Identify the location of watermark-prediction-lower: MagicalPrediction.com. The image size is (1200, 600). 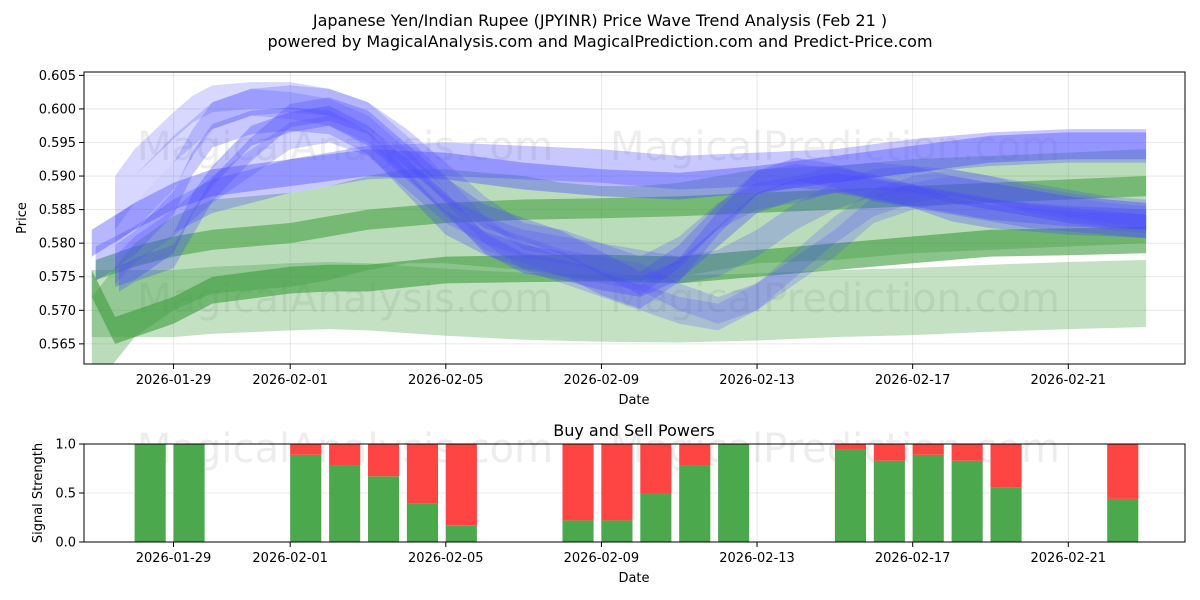
(835, 299).